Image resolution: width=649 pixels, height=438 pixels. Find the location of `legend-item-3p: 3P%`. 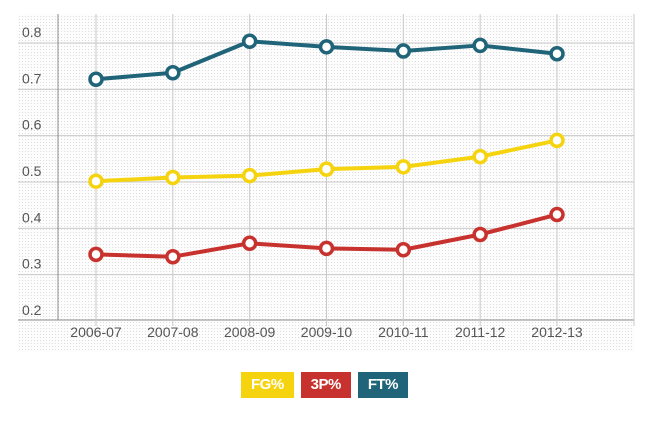

legend-item-3p: 3P% is located at coordinates (325, 385).